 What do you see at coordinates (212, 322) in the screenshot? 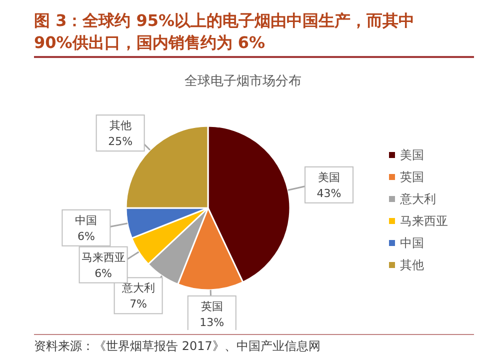
I see `data-label: 13%` at bounding box center [212, 322].